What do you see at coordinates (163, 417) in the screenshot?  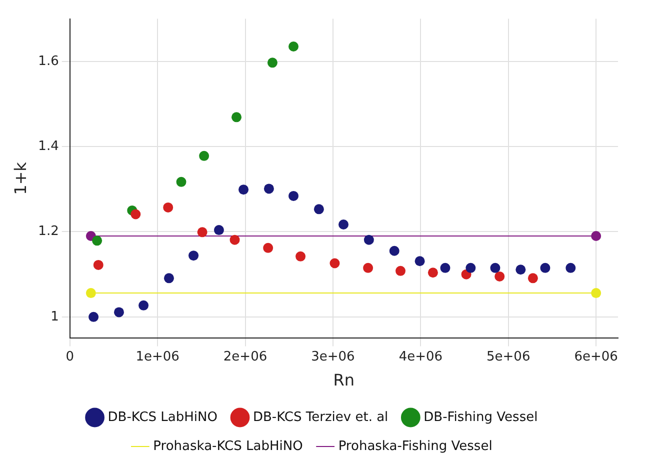 I see `legend-label: DB-KCS LabHiNO` at bounding box center [163, 417].